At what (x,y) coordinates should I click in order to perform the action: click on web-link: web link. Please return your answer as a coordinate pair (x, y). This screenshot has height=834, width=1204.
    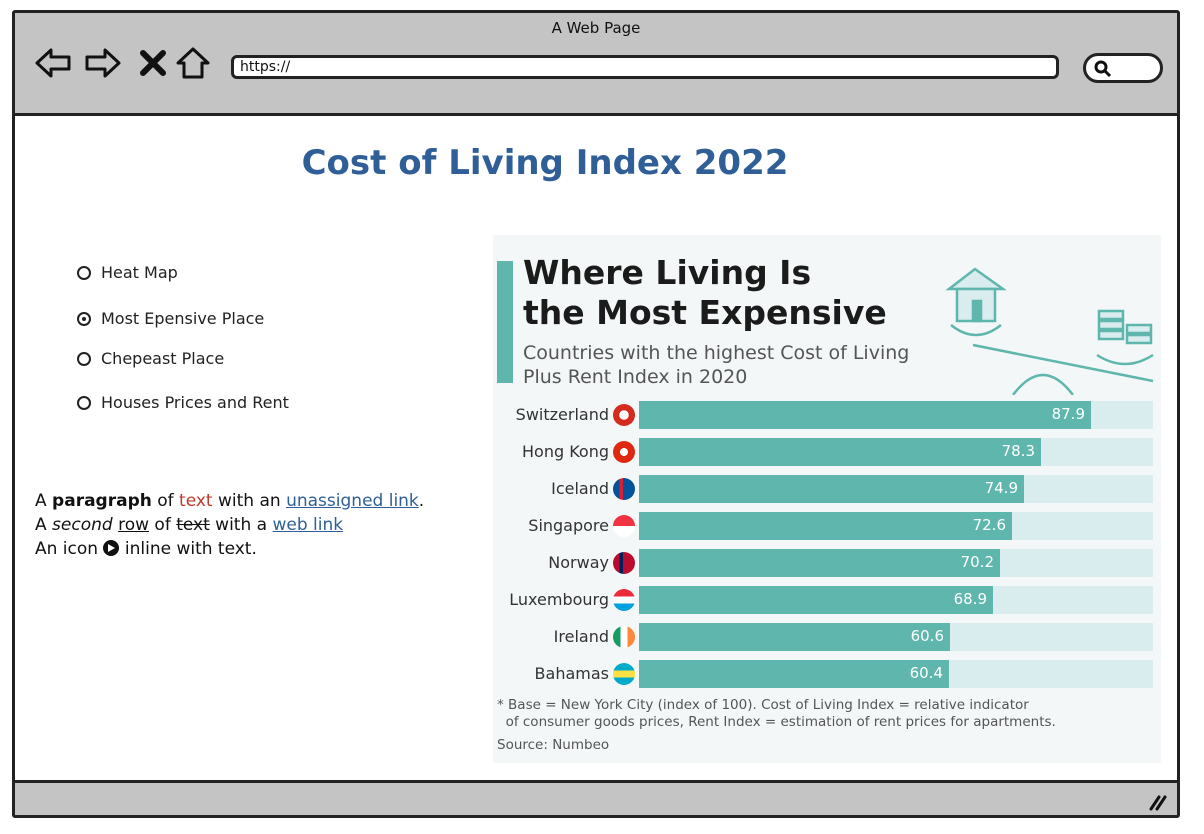
    Looking at the image, I should click on (308, 525).